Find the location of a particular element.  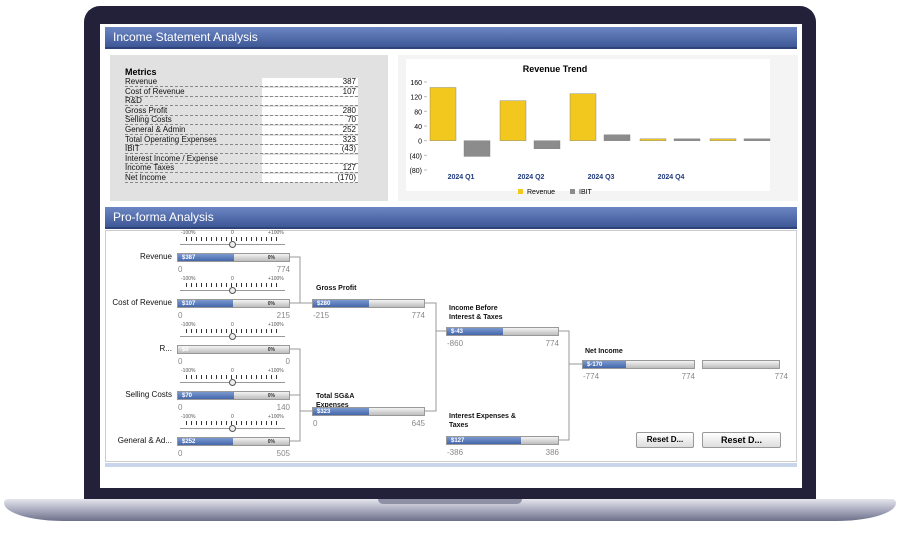

value-bar: $107 0% is located at coordinates (233, 303).